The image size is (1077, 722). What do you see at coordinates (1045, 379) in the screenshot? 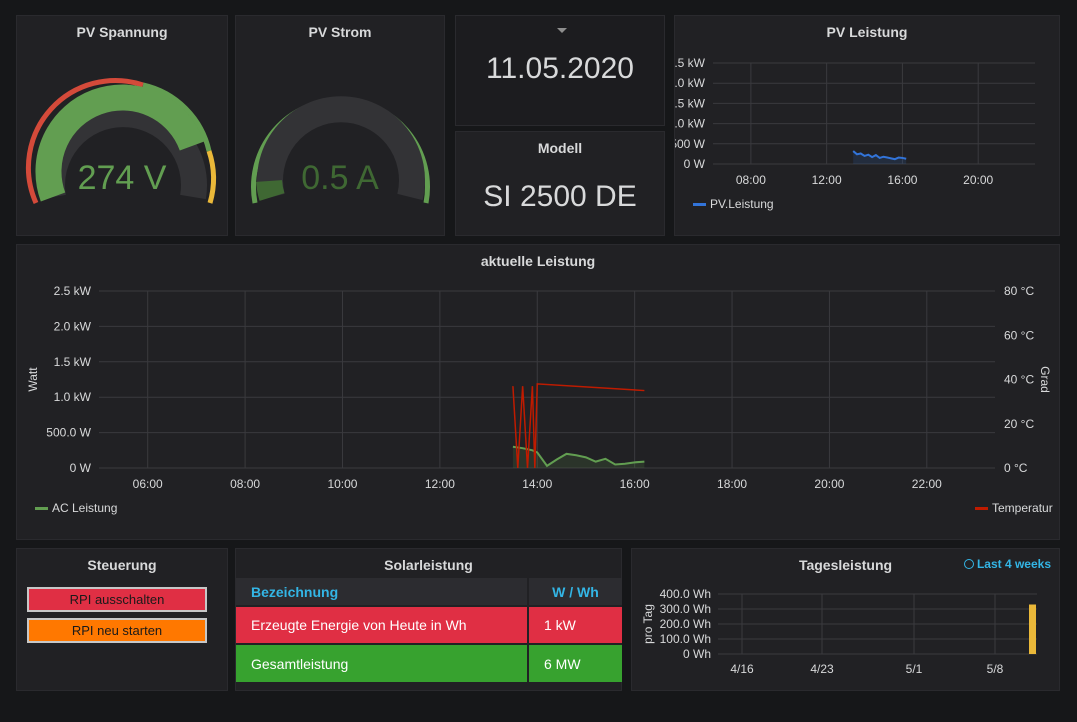
I see `y2-axis-label: Grad` at bounding box center [1045, 379].